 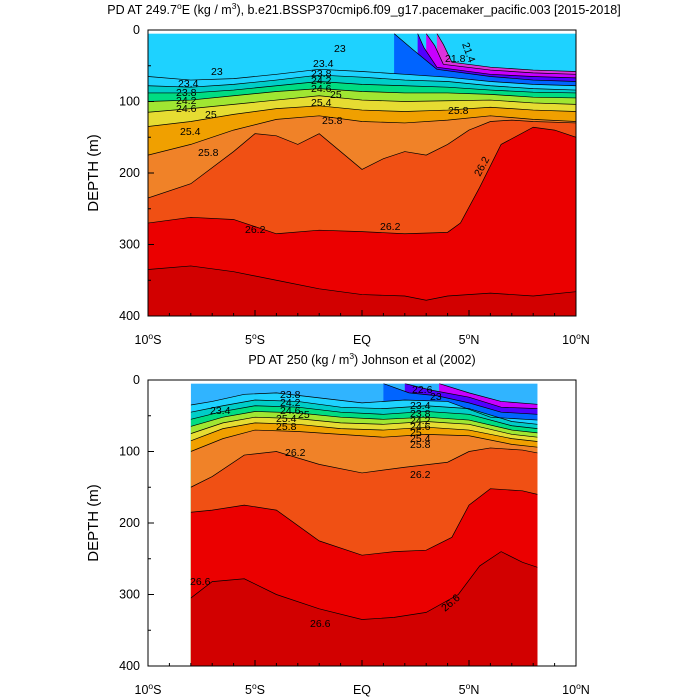 I want to click on contour-label-25-4: 25.4, so click(x=286, y=419).